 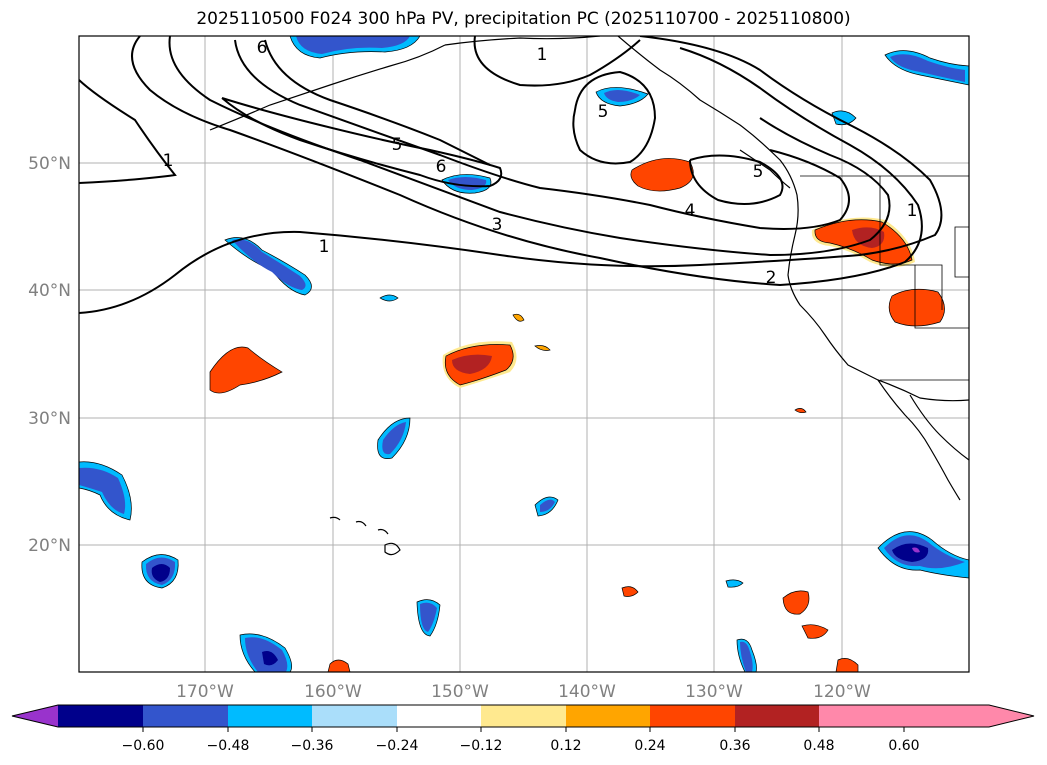 I want to click on lat-label: 30°N, so click(x=49, y=419).